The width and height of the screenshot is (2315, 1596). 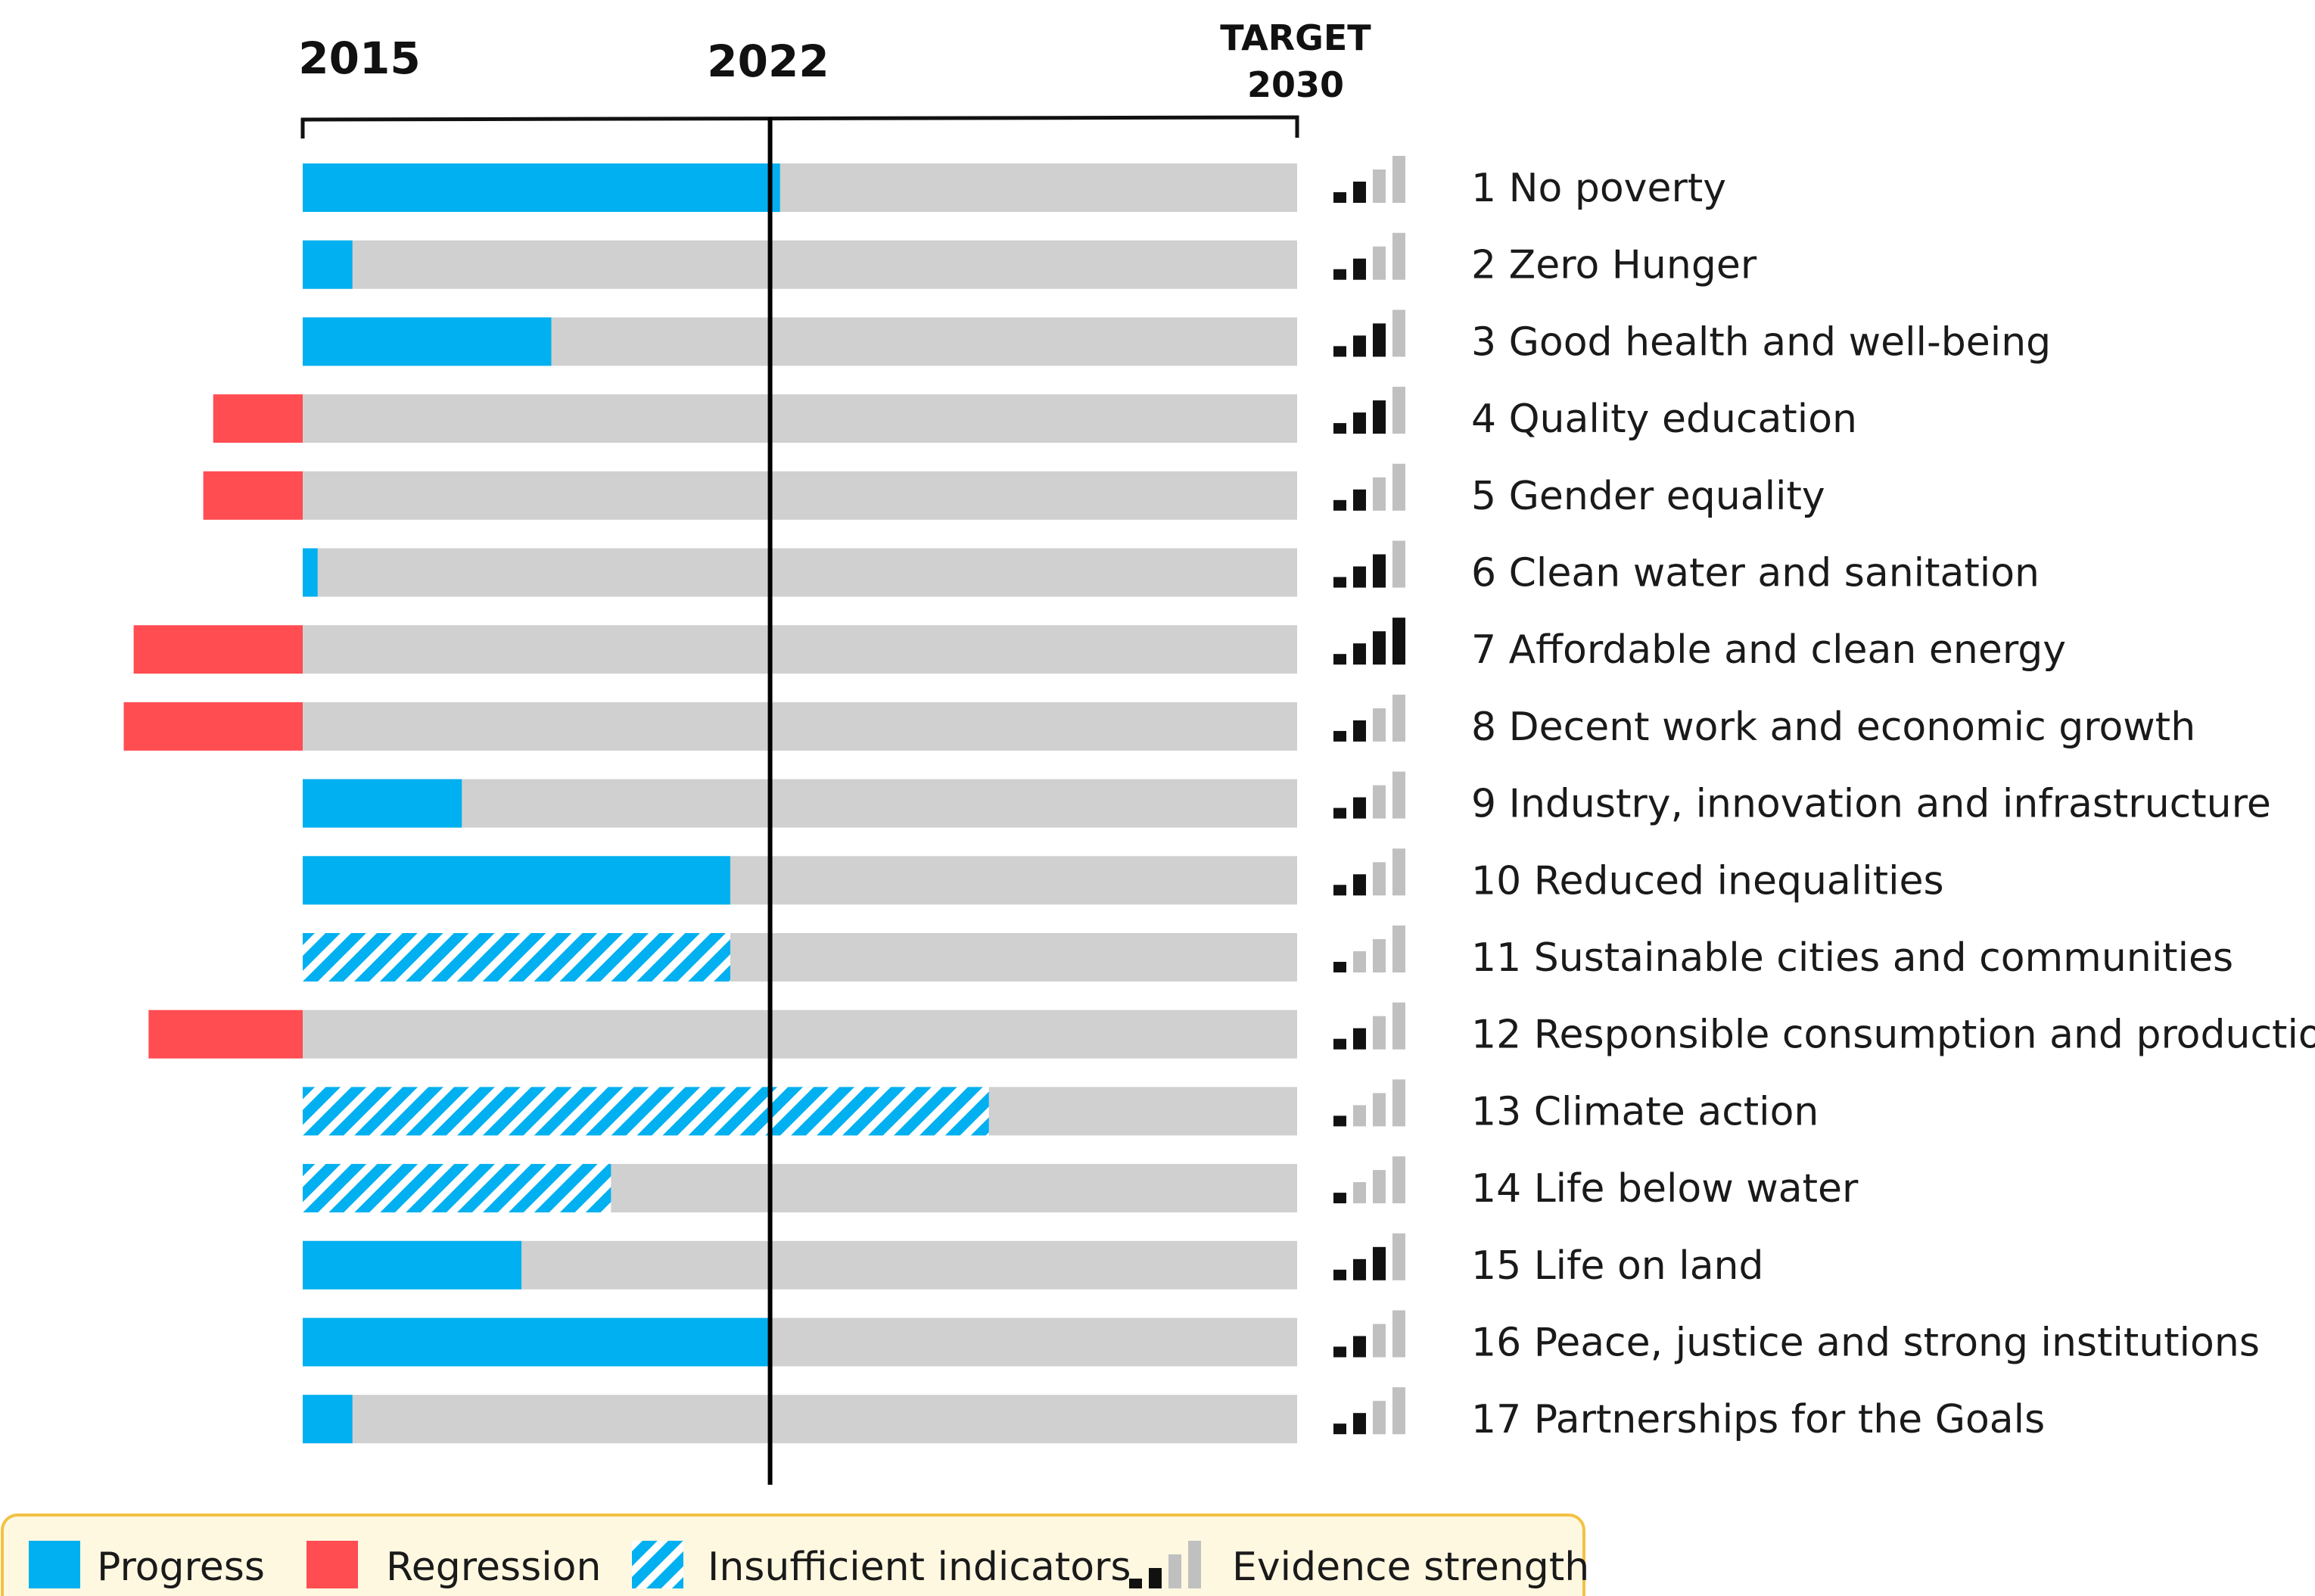 What do you see at coordinates (1617, 1266) in the screenshot?
I see `goal-label: 15 Life on land` at bounding box center [1617, 1266].